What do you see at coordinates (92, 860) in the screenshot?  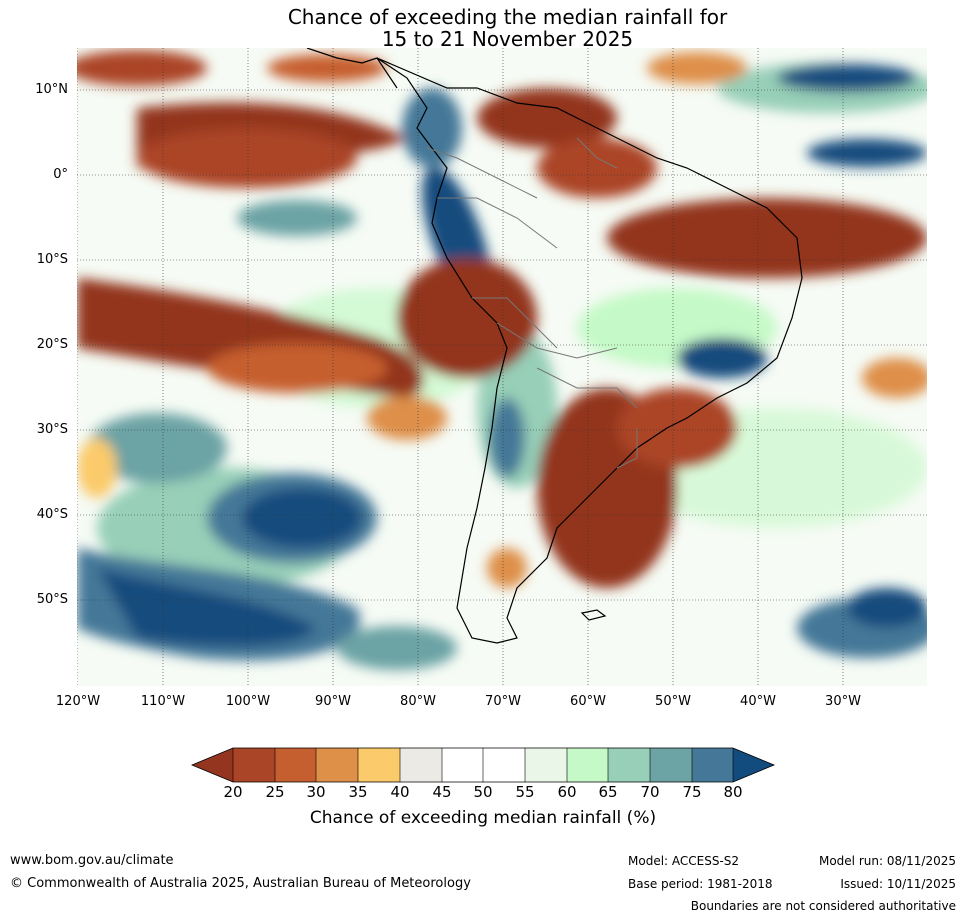 I see `website-link: www.bom.gov.au/climate` at bounding box center [92, 860].